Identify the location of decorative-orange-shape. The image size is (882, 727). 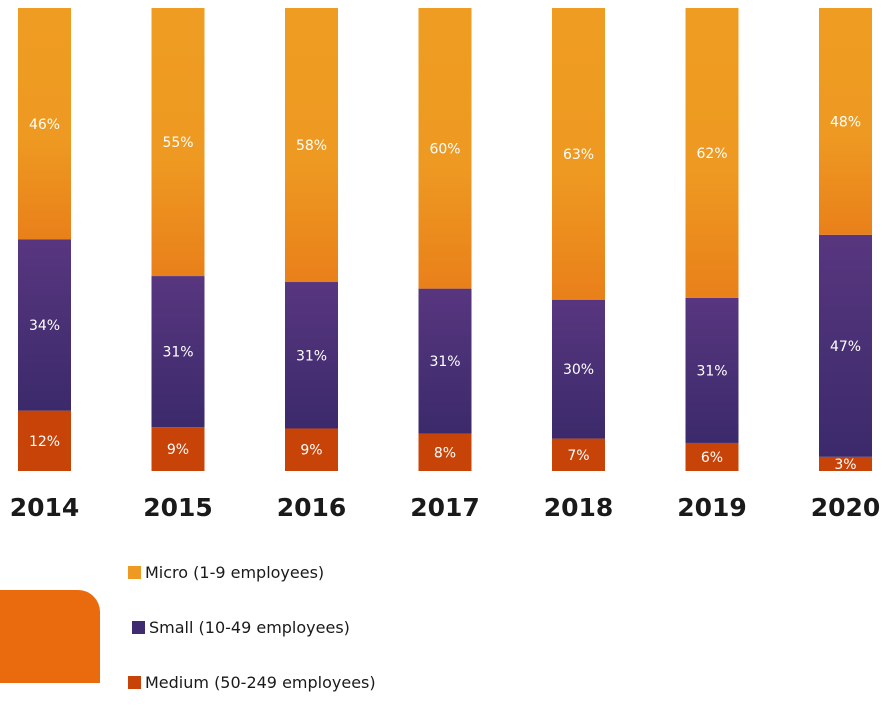
(50, 636).